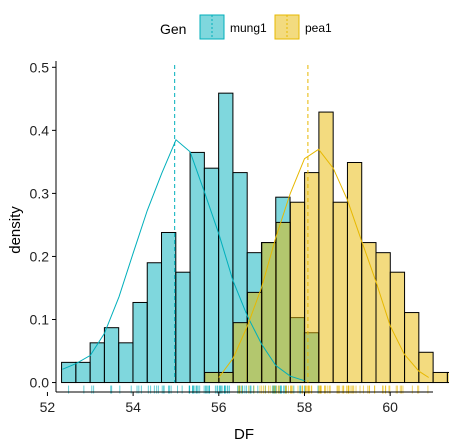 The width and height of the screenshot is (449, 448). What do you see at coordinates (40, 130) in the screenshot?
I see `y-tick-label: 0.4` at bounding box center [40, 130].